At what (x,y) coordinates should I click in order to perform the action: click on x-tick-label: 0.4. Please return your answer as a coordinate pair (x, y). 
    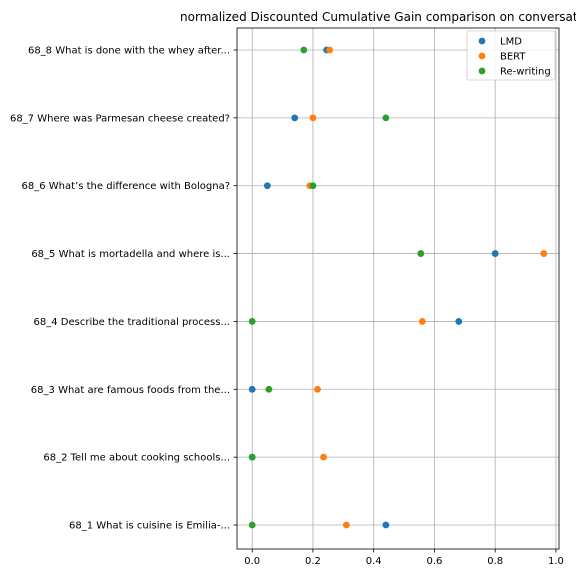
    Looking at the image, I should click on (374, 561).